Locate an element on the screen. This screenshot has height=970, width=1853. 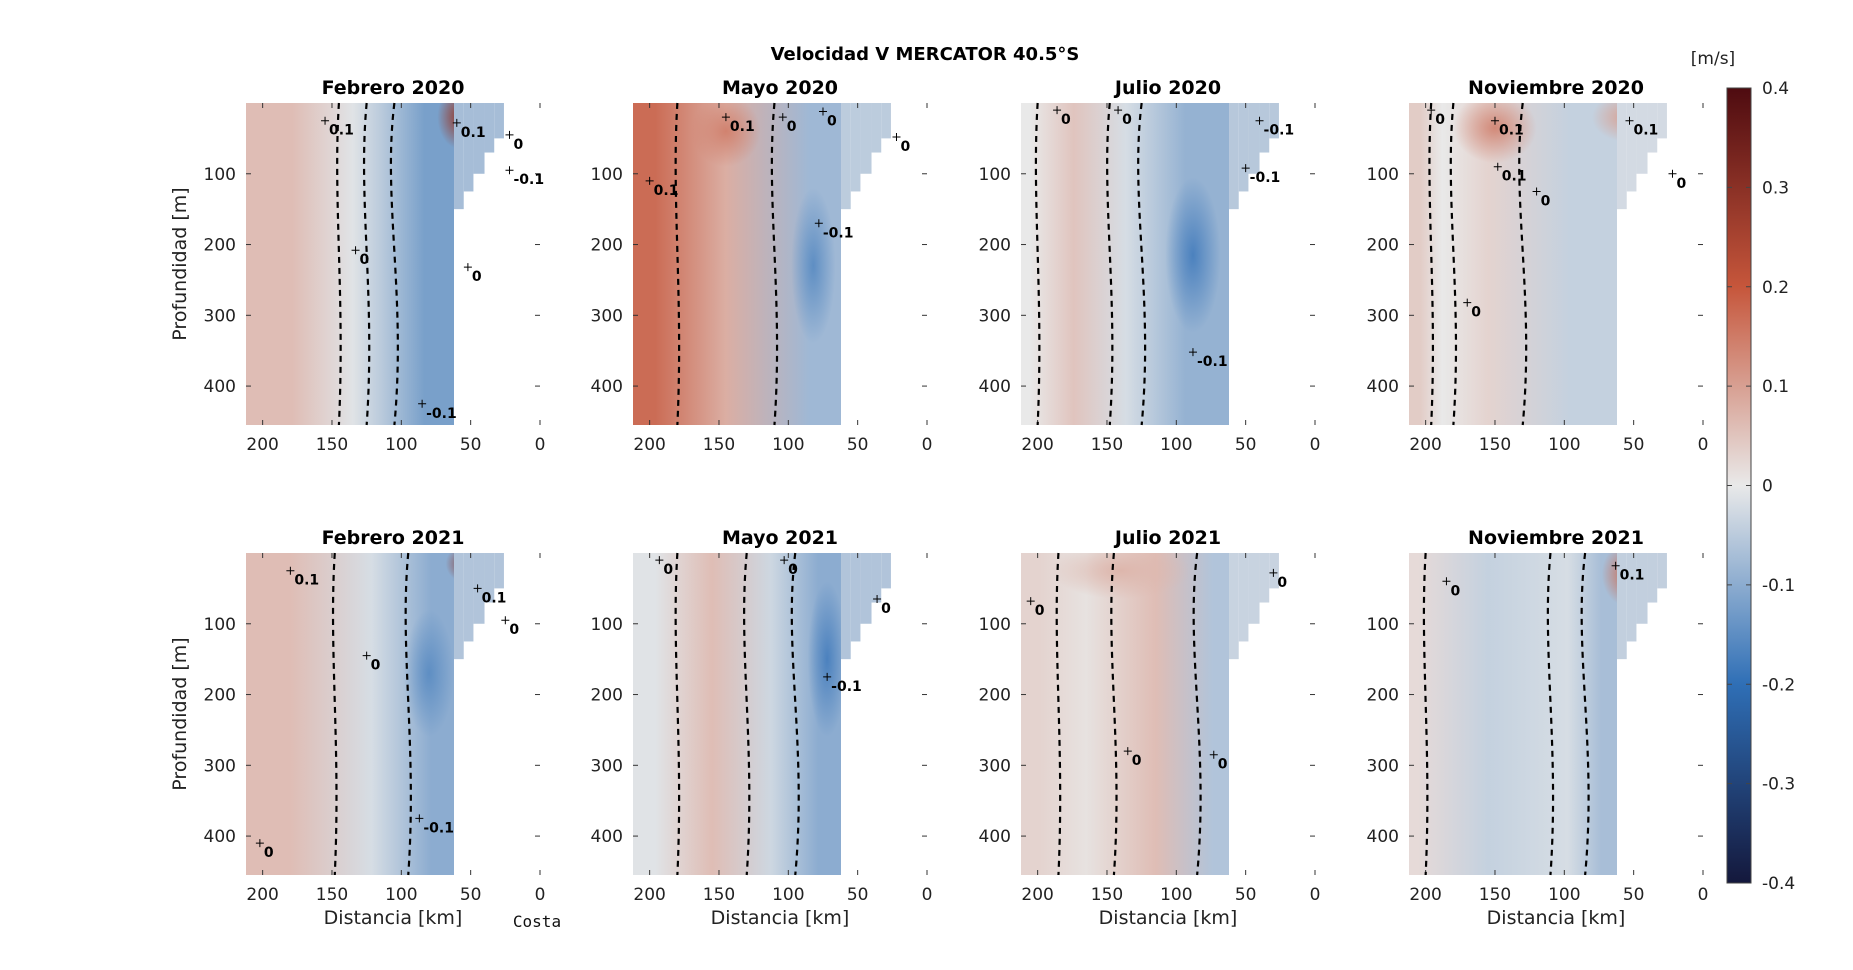
contour-labels: 0.1 0.1 0 -0.1 0 0 -0.1 is located at coordinates (432, 269).